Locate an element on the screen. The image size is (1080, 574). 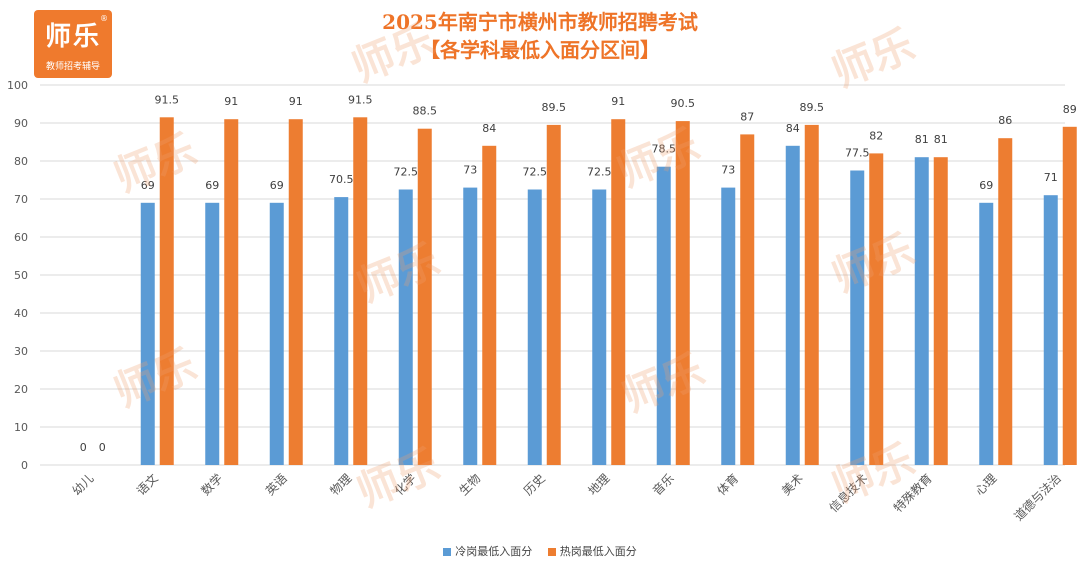
brand-logo: ® 师乐 教师招考辅导 is located at coordinates (73, 44).